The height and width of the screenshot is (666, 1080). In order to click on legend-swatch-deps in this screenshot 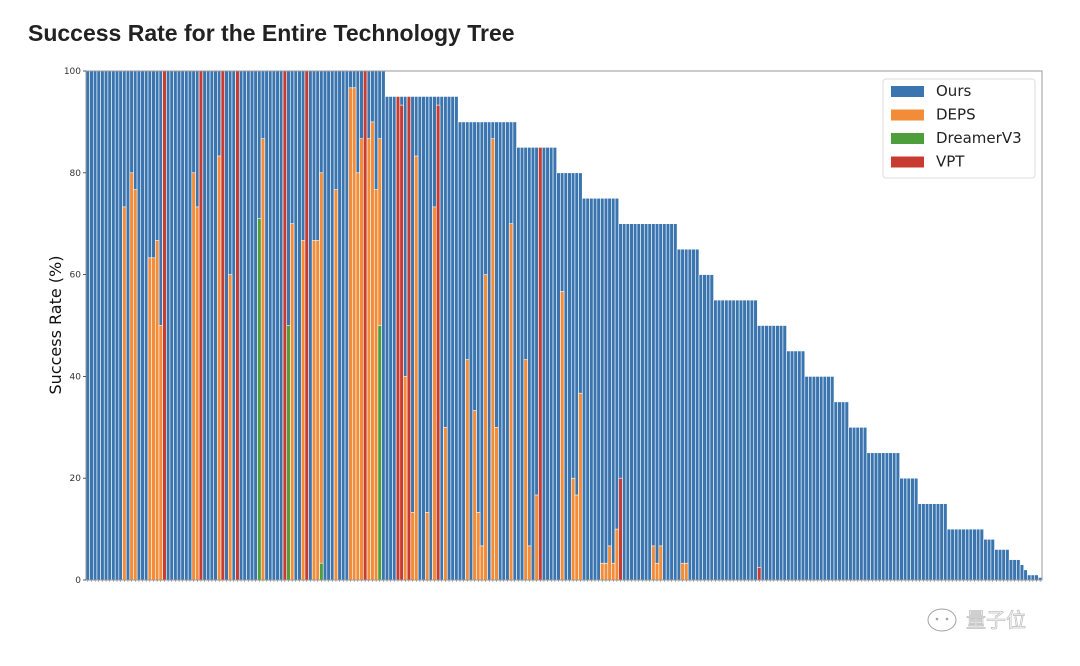, I will do `click(907, 115)`.